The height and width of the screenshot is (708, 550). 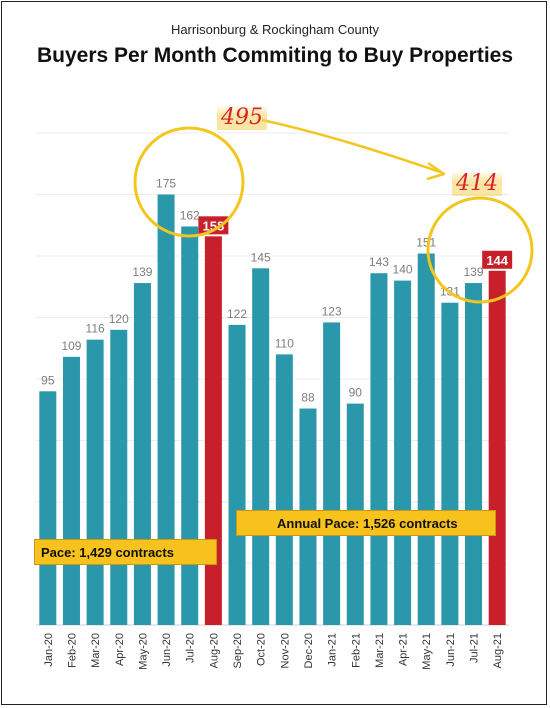 I want to click on x-tick-label: Jul-21, so click(x=475, y=648).